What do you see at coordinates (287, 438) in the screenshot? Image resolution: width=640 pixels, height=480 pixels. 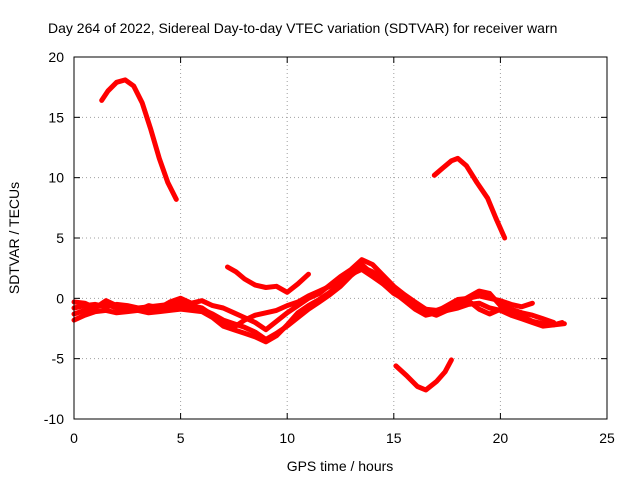 I see `x-tick-label: 10` at bounding box center [287, 438].